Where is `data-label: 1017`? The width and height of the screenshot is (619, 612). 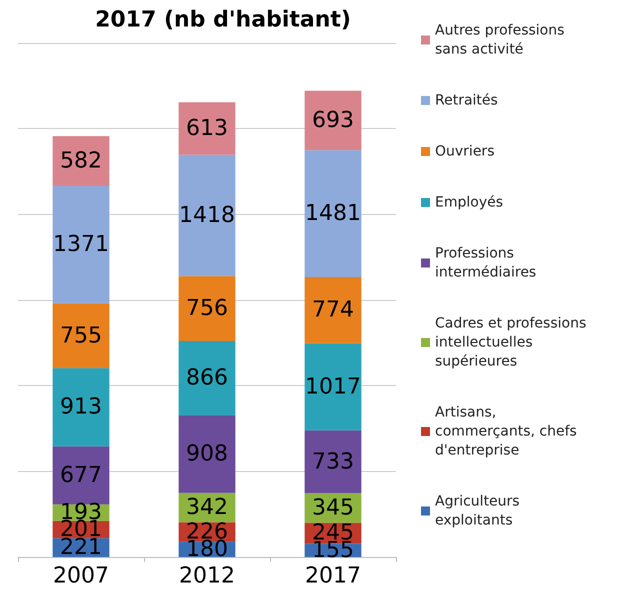 data-label: 1017 is located at coordinates (333, 387).